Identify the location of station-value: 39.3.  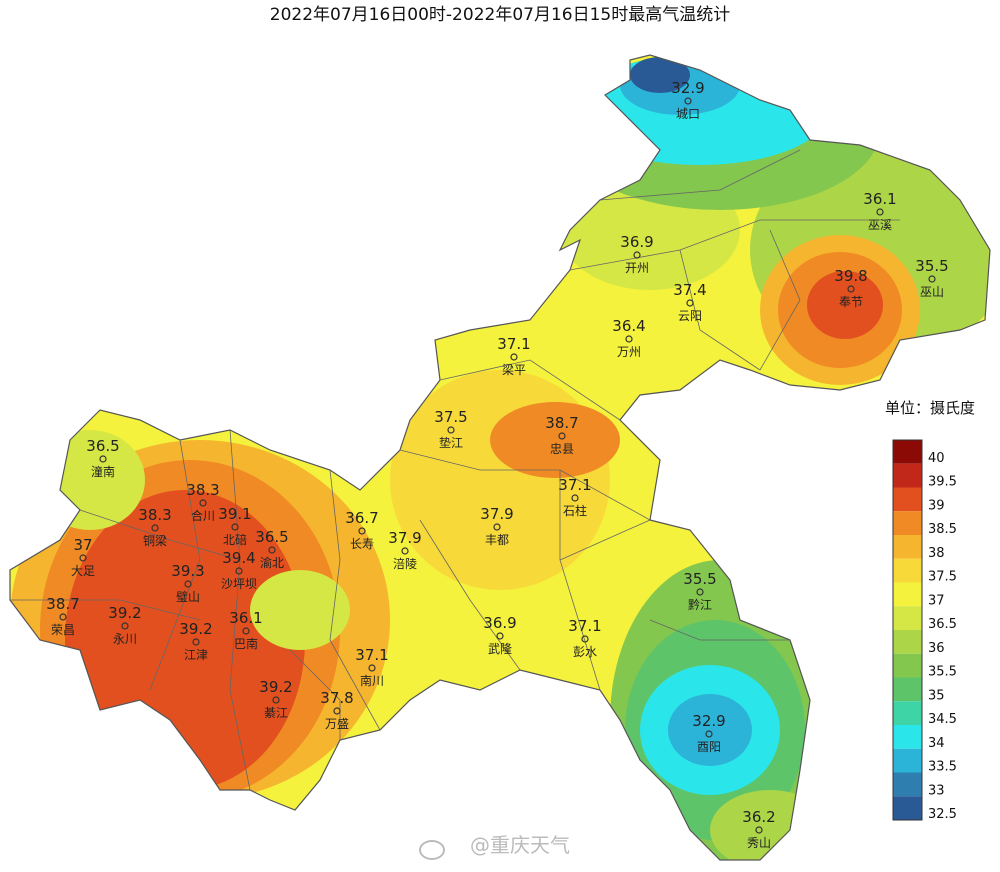
(187, 571).